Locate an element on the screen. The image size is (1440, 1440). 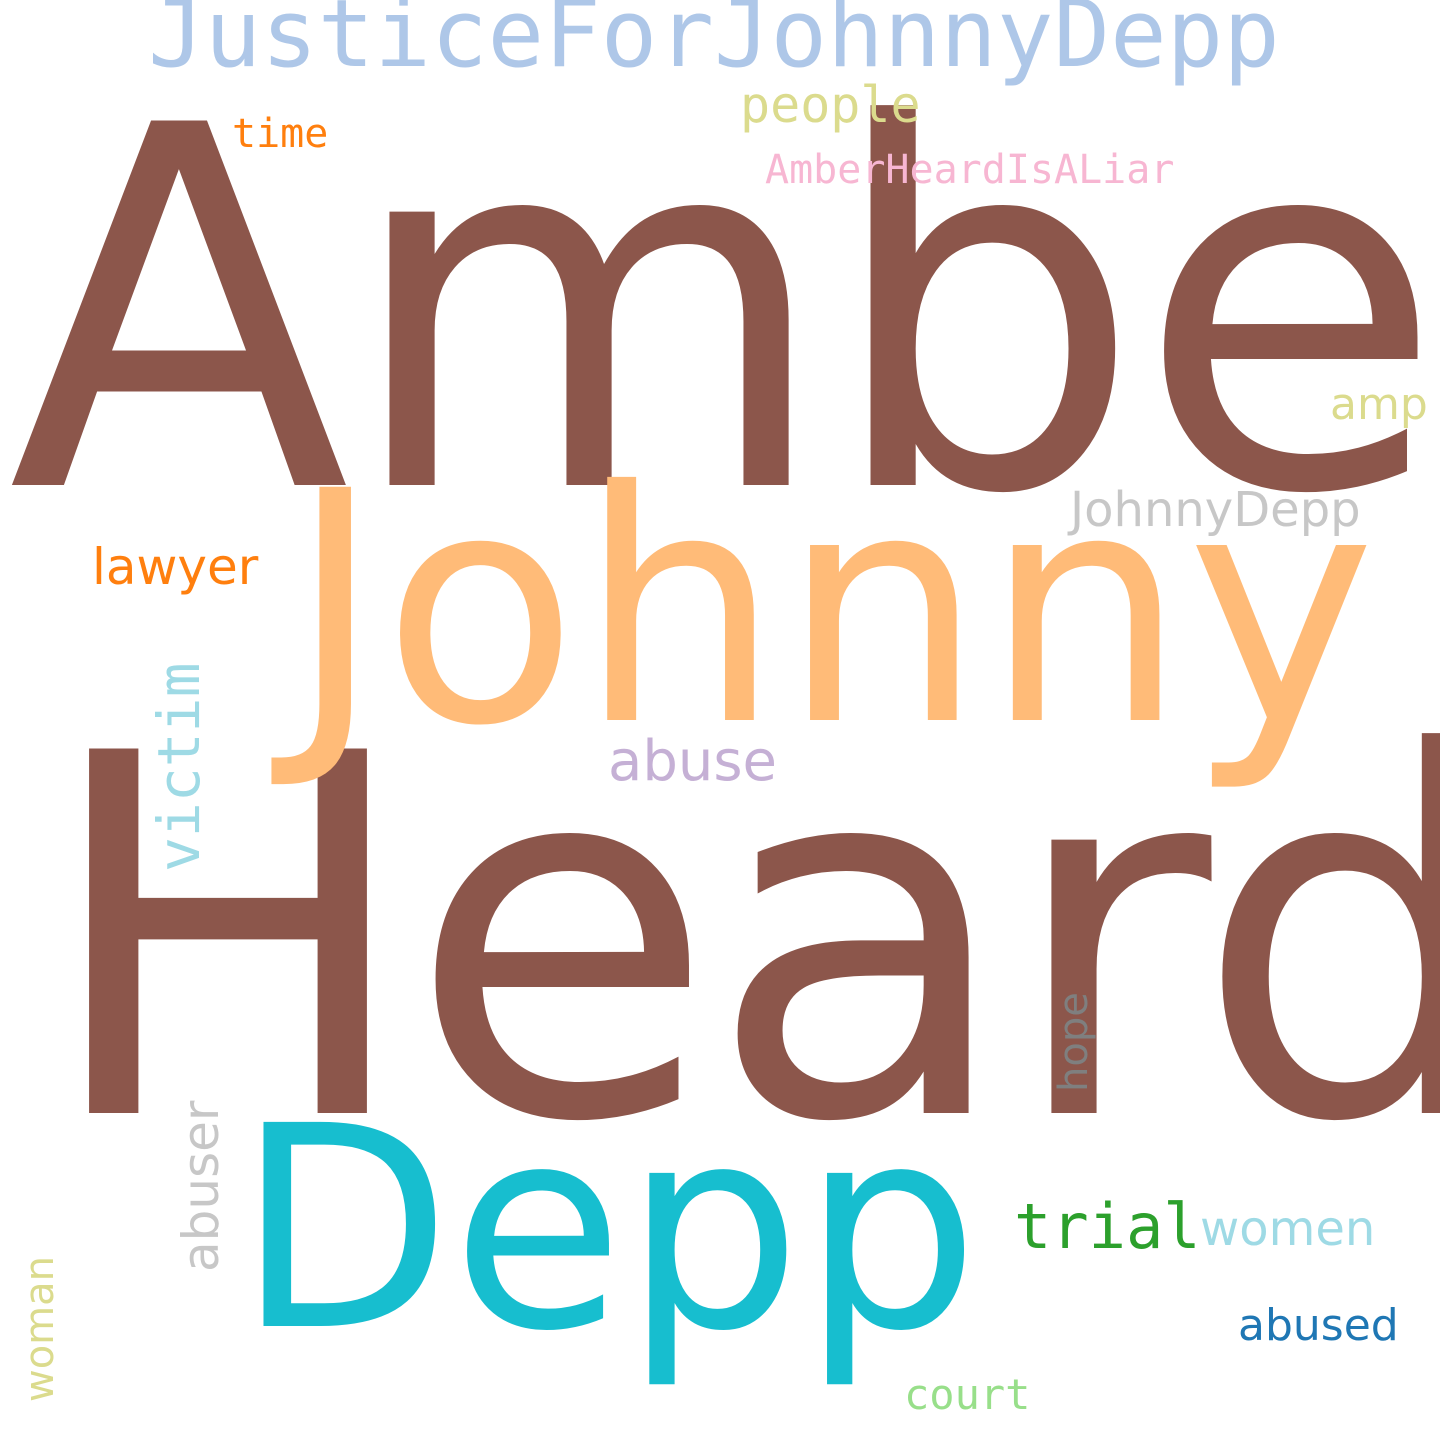
word-abuse: abuse is located at coordinates (692, 761).